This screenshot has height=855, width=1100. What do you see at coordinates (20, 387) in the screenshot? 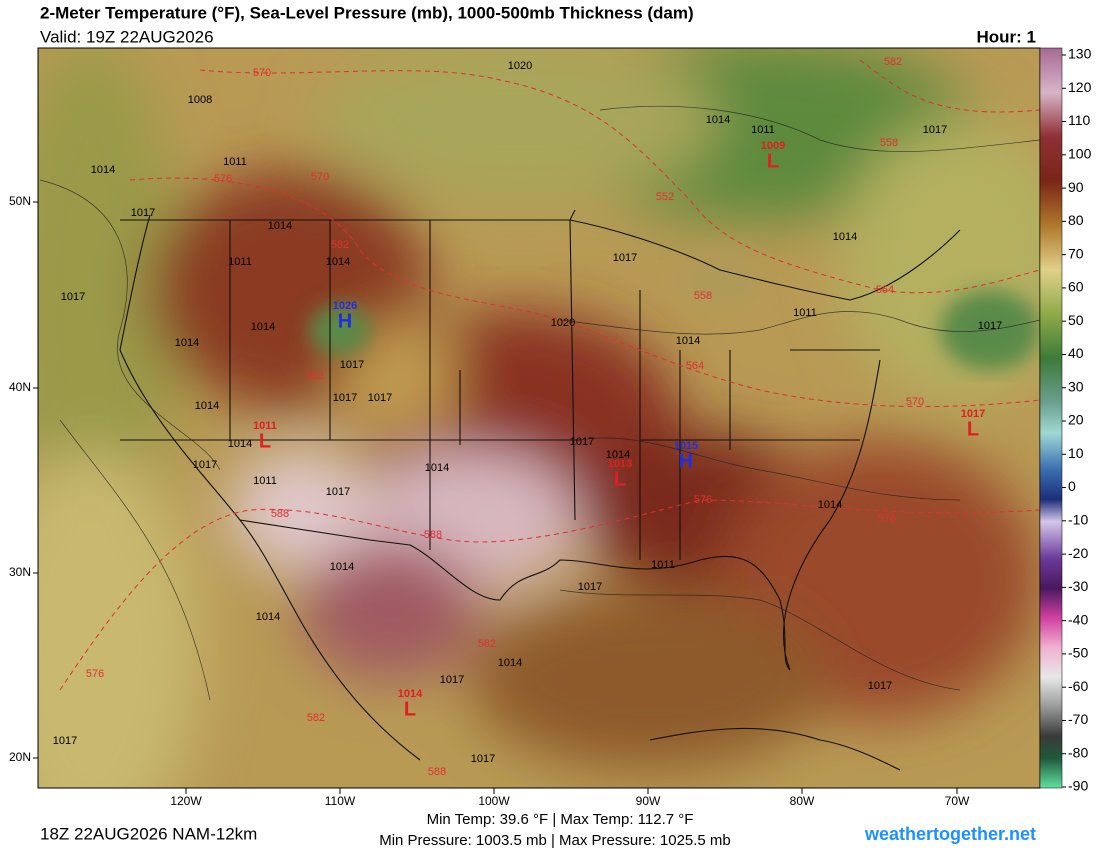
I see `lat-label: 40N` at bounding box center [20, 387].